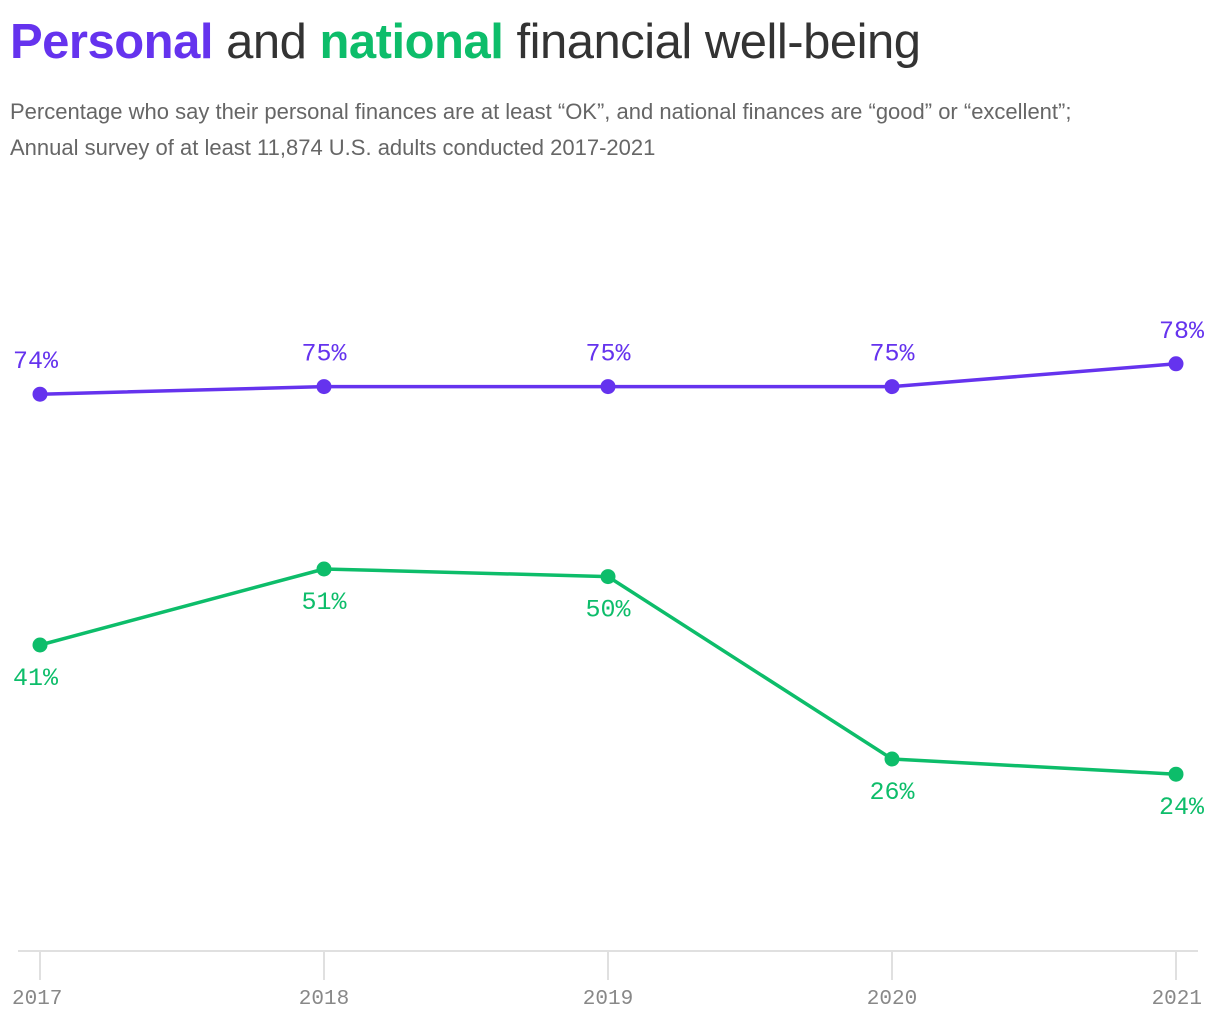  Describe the element at coordinates (608, 999) in the screenshot. I see `x-tick-label-2019: 2019` at that location.